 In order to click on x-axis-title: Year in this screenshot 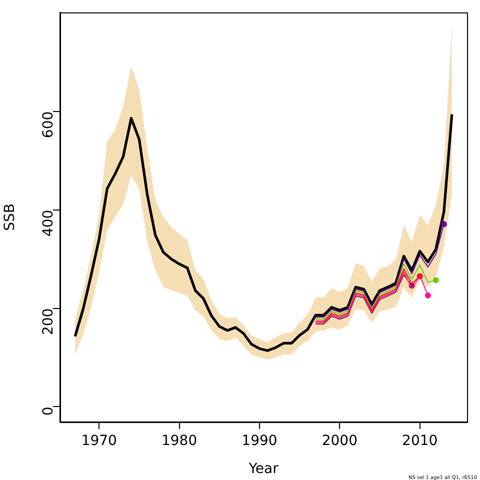, I will do `click(263, 469)`.